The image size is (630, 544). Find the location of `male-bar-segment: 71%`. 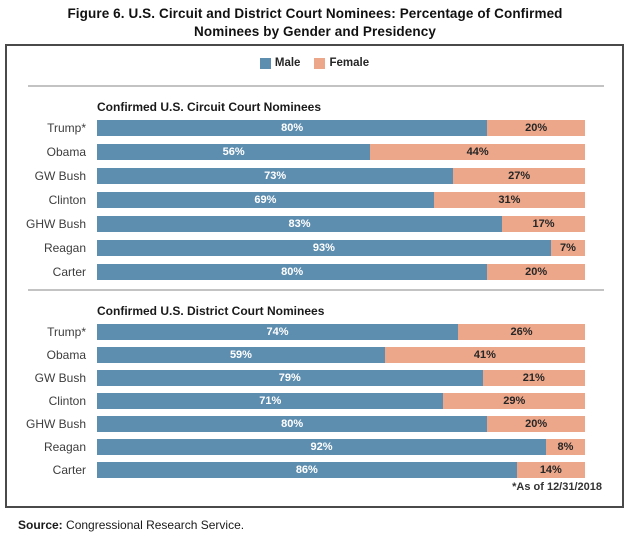

male-bar-segment: 71% is located at coordinates (270, 401).